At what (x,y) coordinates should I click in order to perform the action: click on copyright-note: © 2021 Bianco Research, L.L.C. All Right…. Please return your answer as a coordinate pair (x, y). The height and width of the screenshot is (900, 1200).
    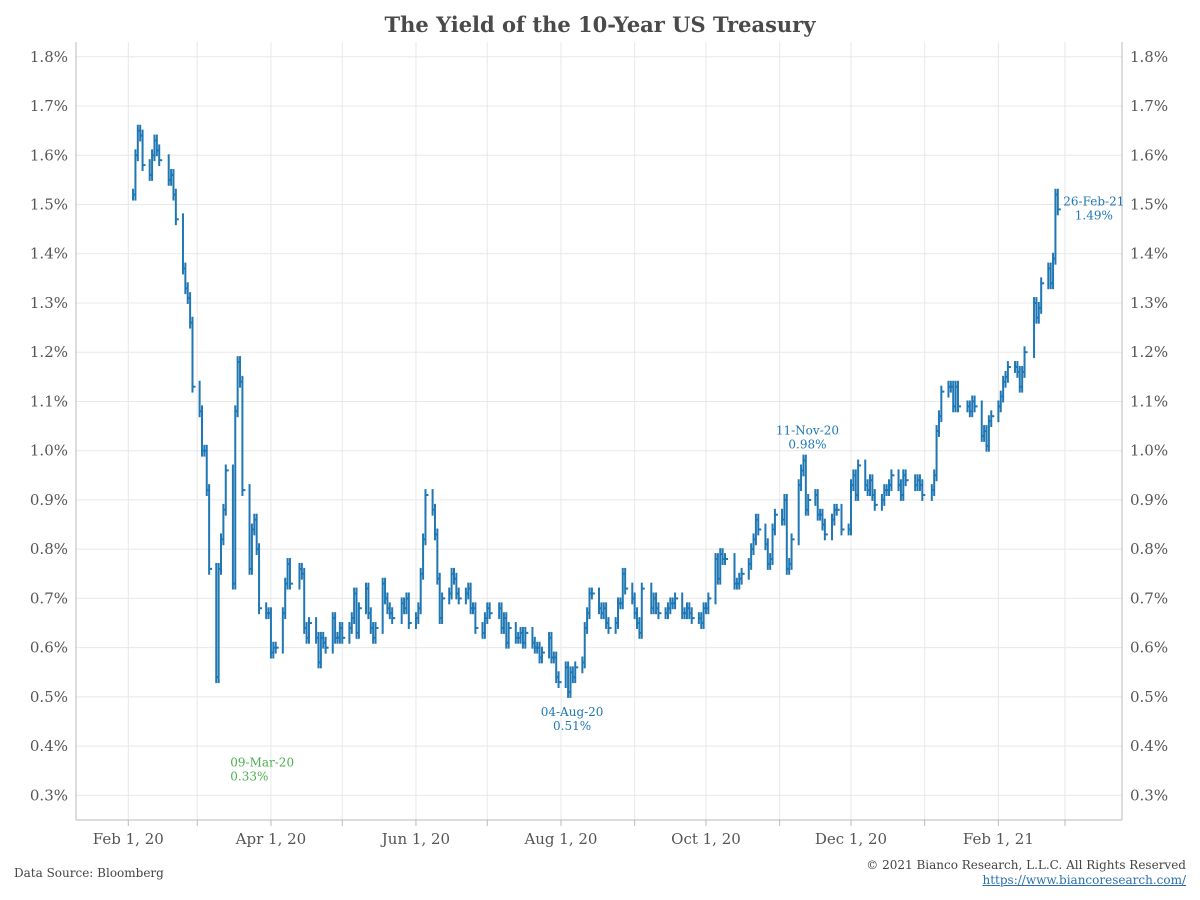
    Looking at the image, I should click on (1026, 865).